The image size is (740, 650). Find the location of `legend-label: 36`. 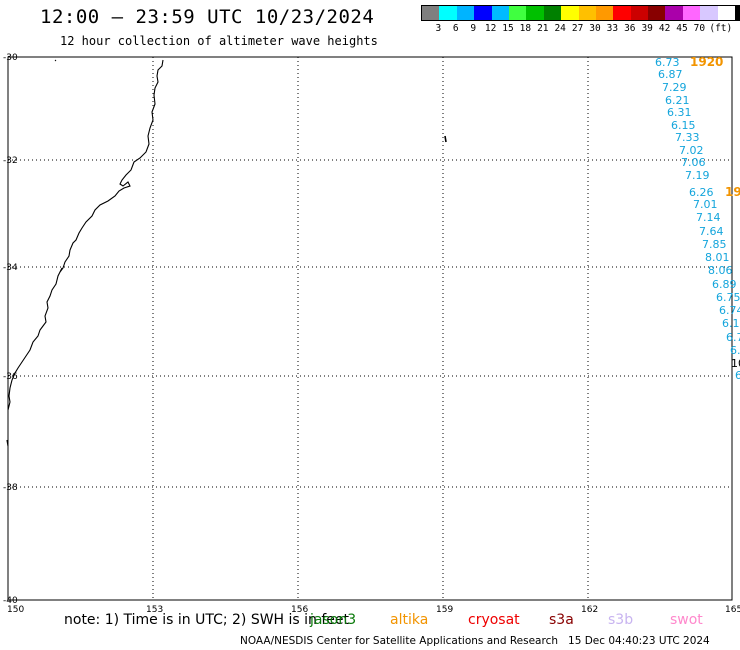

legend-label: 36 is located at coordinates (630, 28).